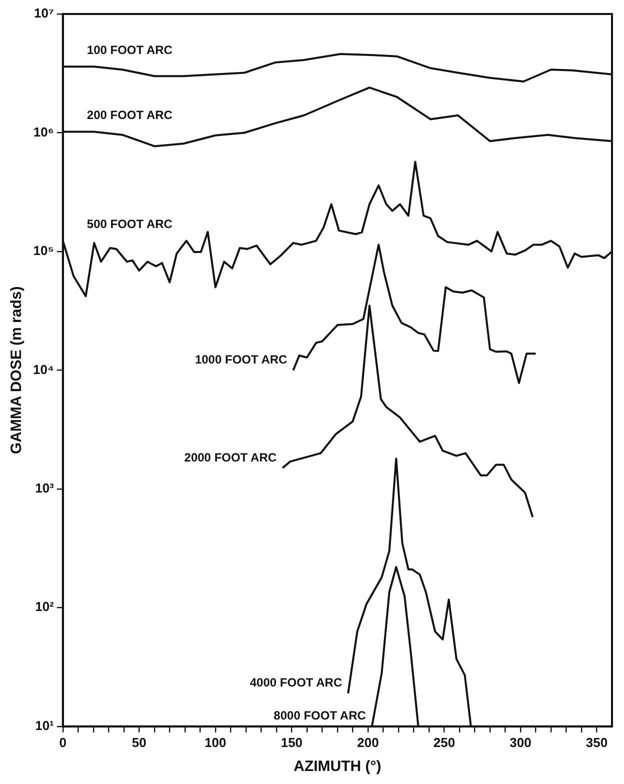  What do you see at coordinates (129, 49) in the screenshot?
I see `series-label: 100 FOOT ARC` at bounding box center [129, 49].